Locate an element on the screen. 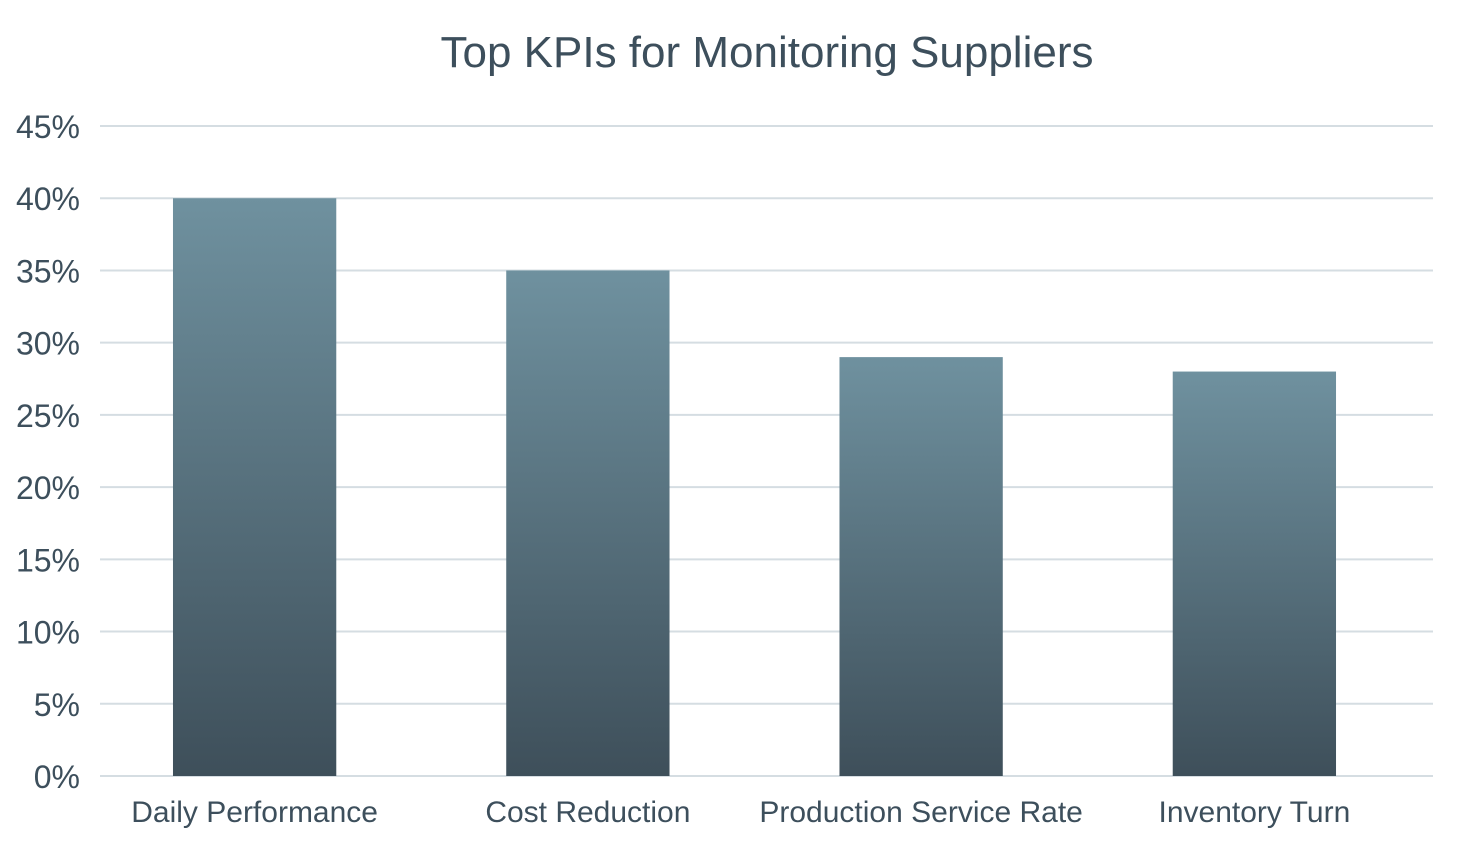 The width and height of the screenshot is (1470, 857). y-tick-label: 45% is located at coordinates (48, 127).